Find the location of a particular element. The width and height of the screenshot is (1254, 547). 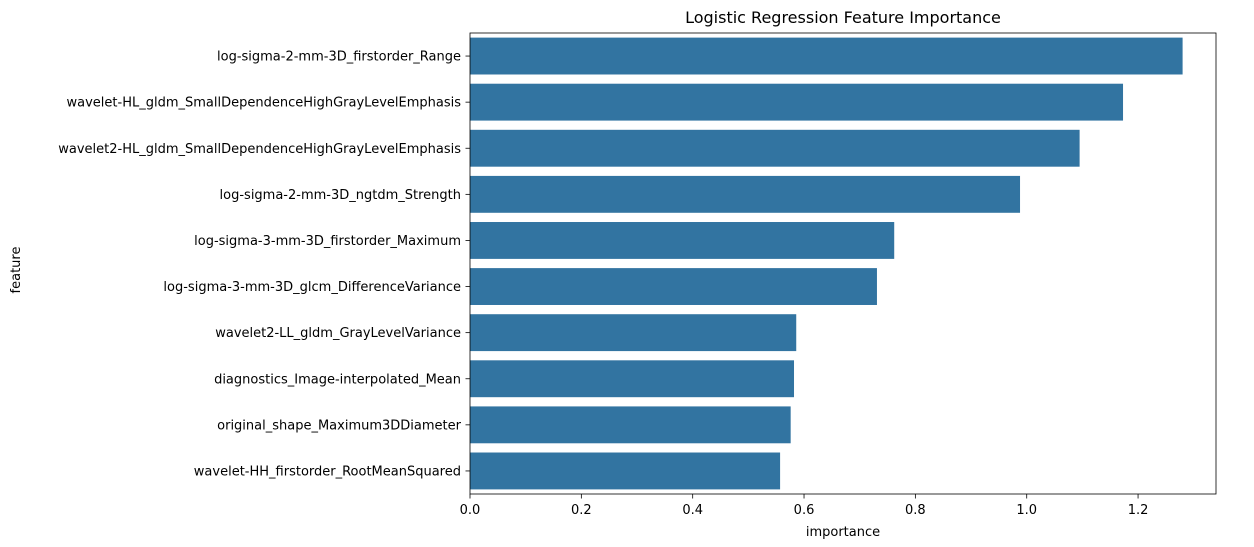

x-tick-label: 1.2 is located at coordinates (1138, 510).